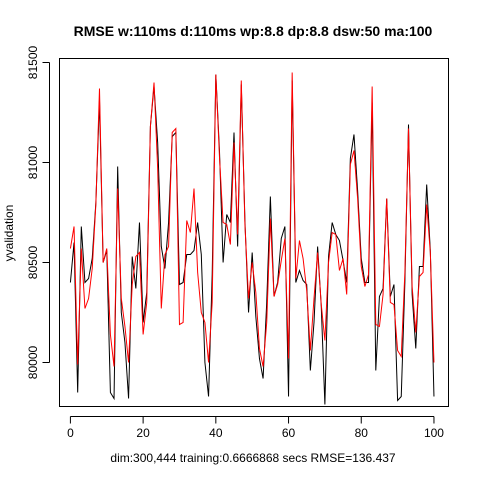 Image resolution: width=480 pixels, height=480 pixels. What do you see at coordinates (70, 433) in the screenshot?
I see `x-tick-label: 0` at bounding box center [70, 433].